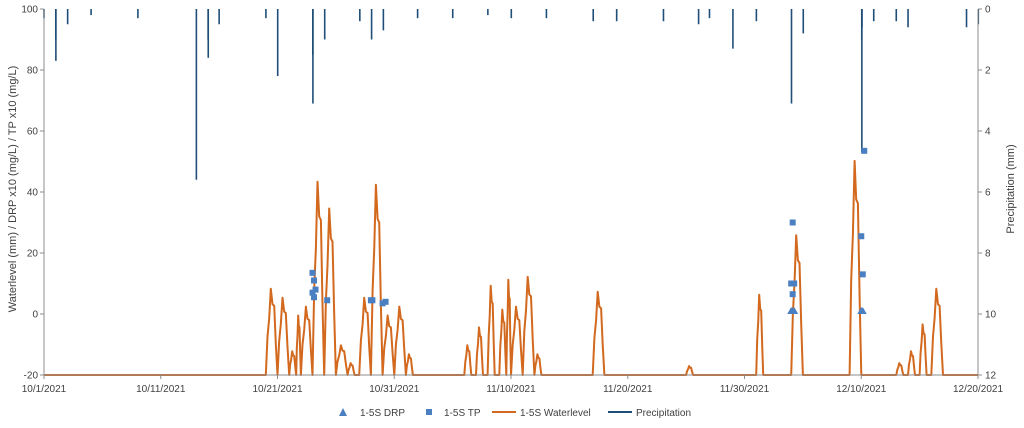 The image size is (1024, 428). What do you see at coordinates (33, 254) in the screenshot?
I see `y-left-tick-label: 20` at bounding box center [33, 254].